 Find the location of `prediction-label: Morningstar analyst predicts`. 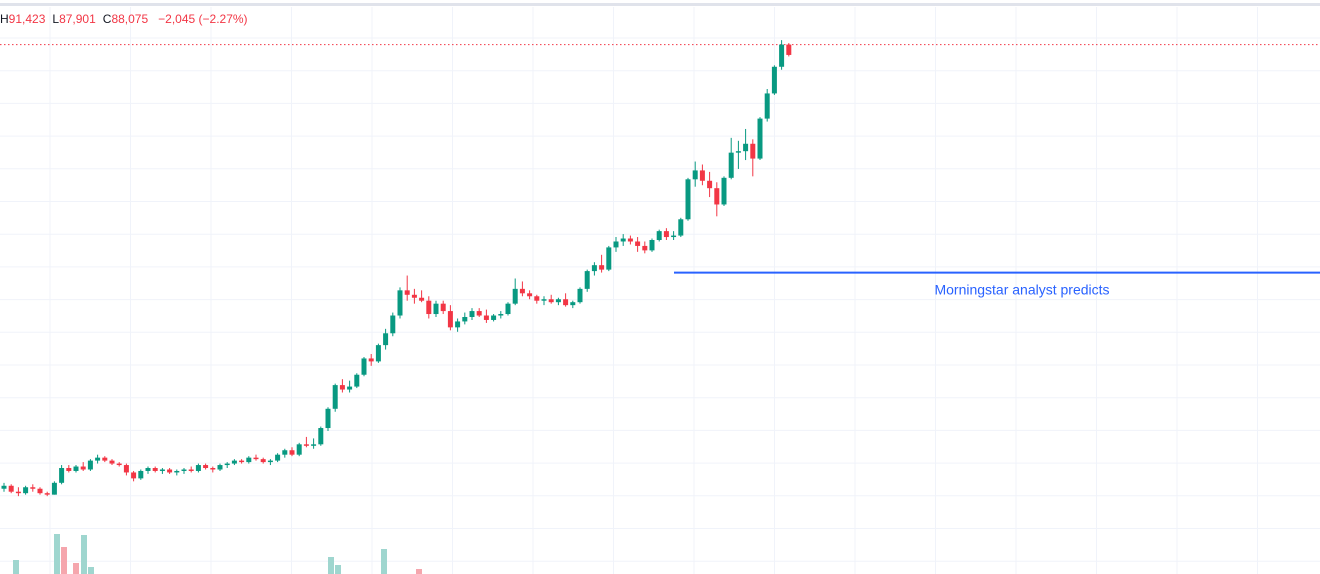

prediction-label: Morningstar analyst predicts is located at coordinates (1021, 290).